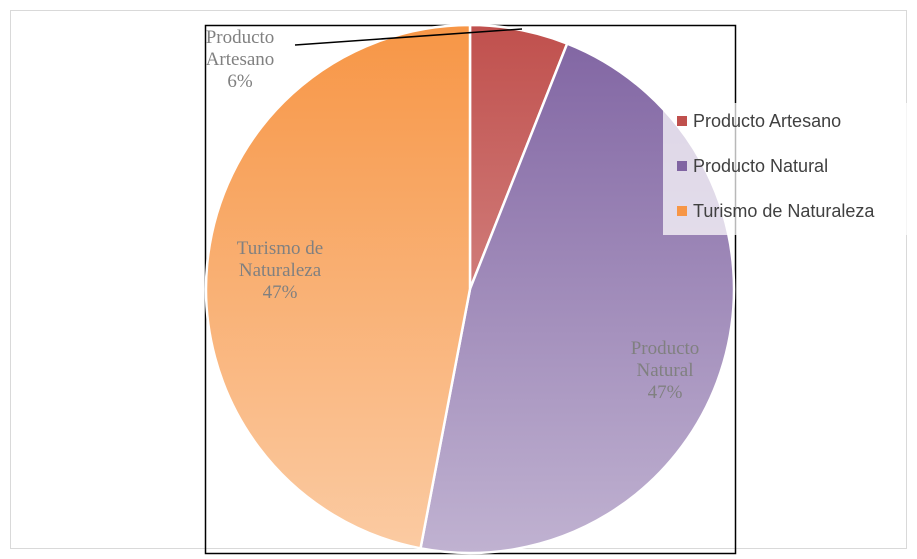  What do you see at coordinates (240, 81) in the screenshot?
I see `data-label-value: 6%` at bounding box center [240, 81].